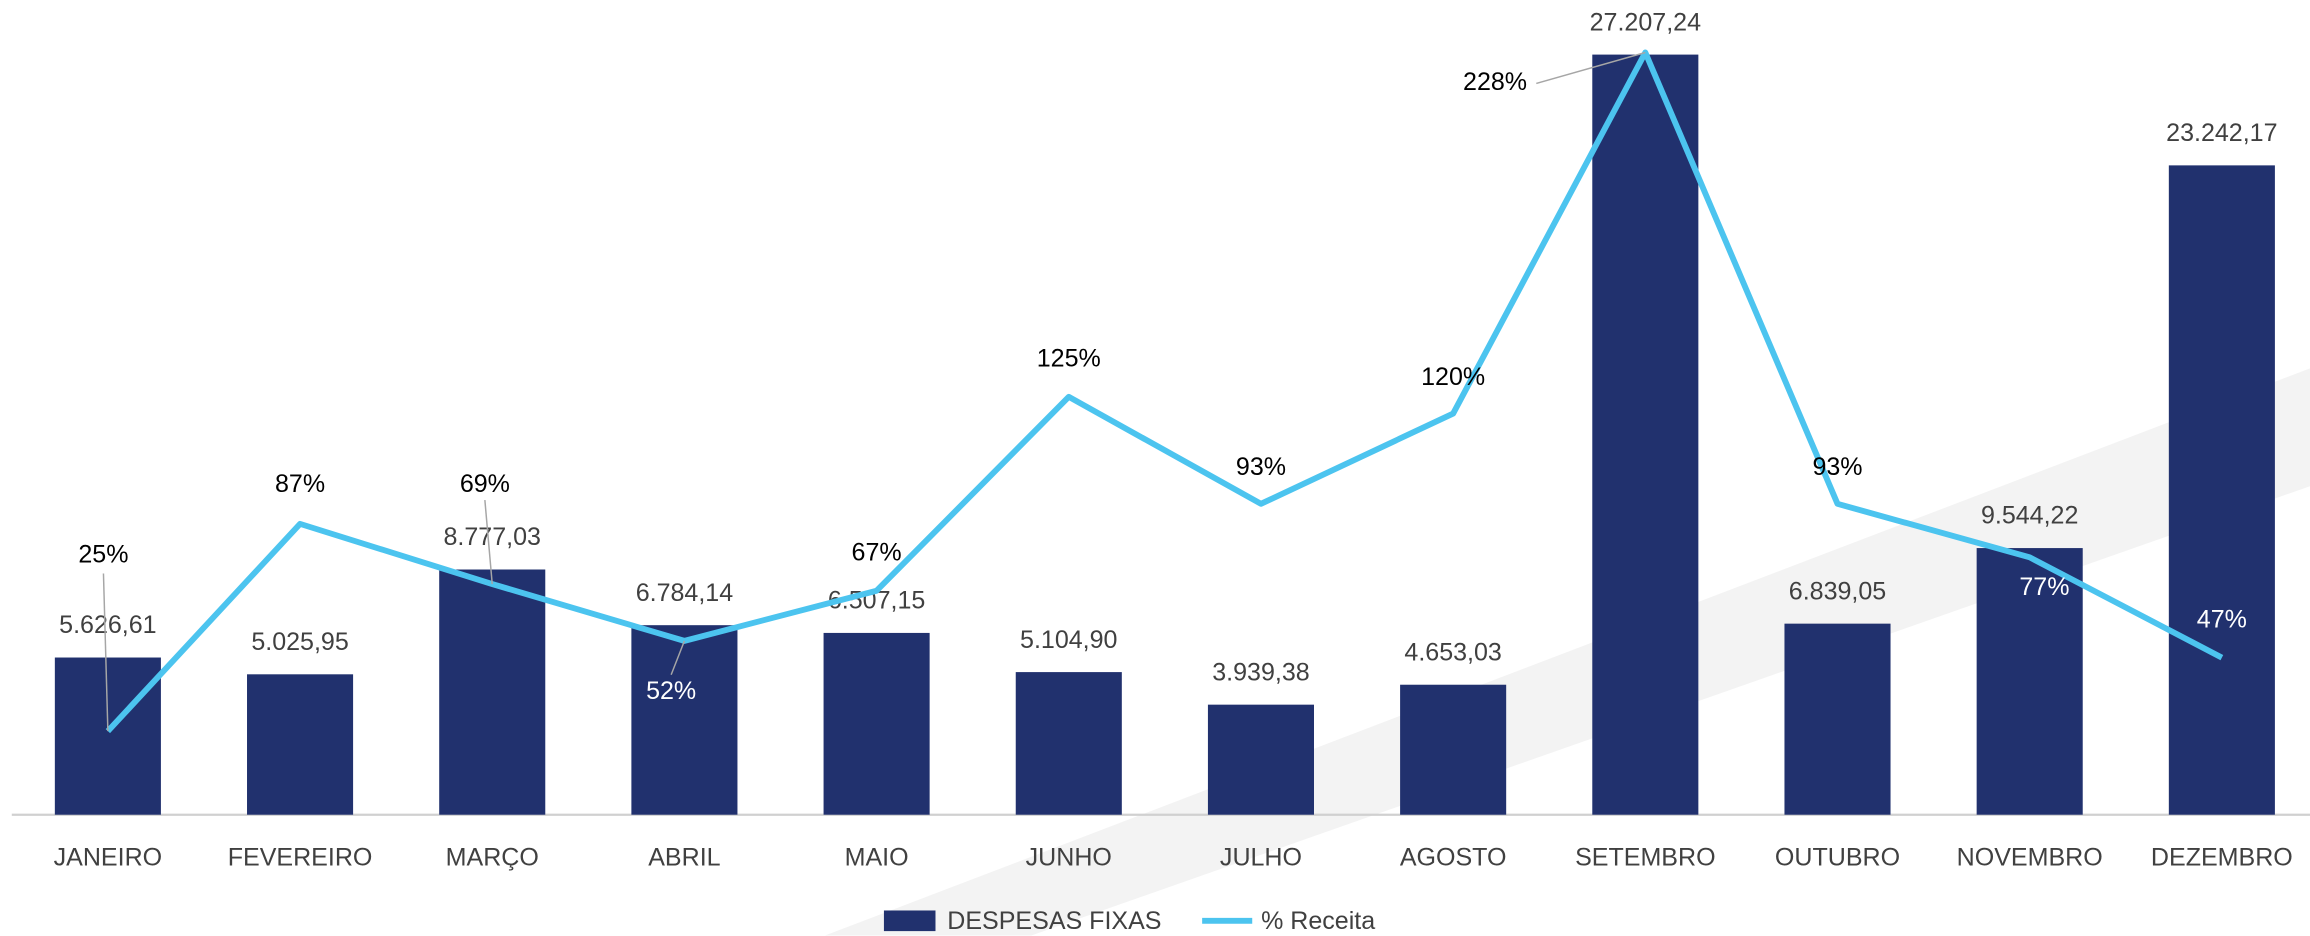 The width and height of the screenshot is (2310, 936). What do you see at coordinates (1837, 858) in the screenshot?
I see `x-tick-label: OUTUBRO` at bounding box center [1837, 858].